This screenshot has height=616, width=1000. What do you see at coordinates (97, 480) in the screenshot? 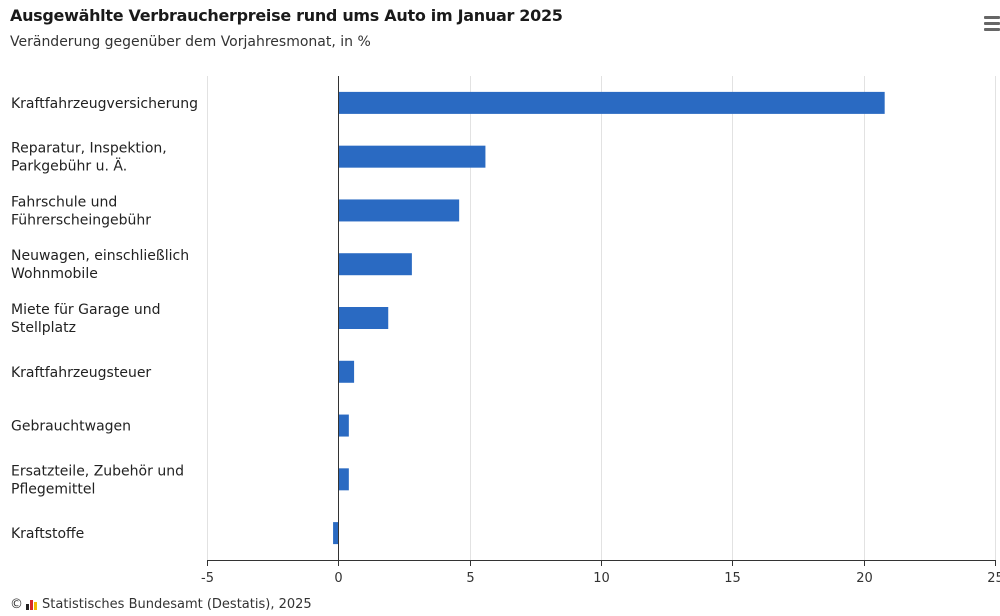
I see `category-label: Ersatzteile, Zubehör und Pflegemittel` at bounding box center [97, 480].